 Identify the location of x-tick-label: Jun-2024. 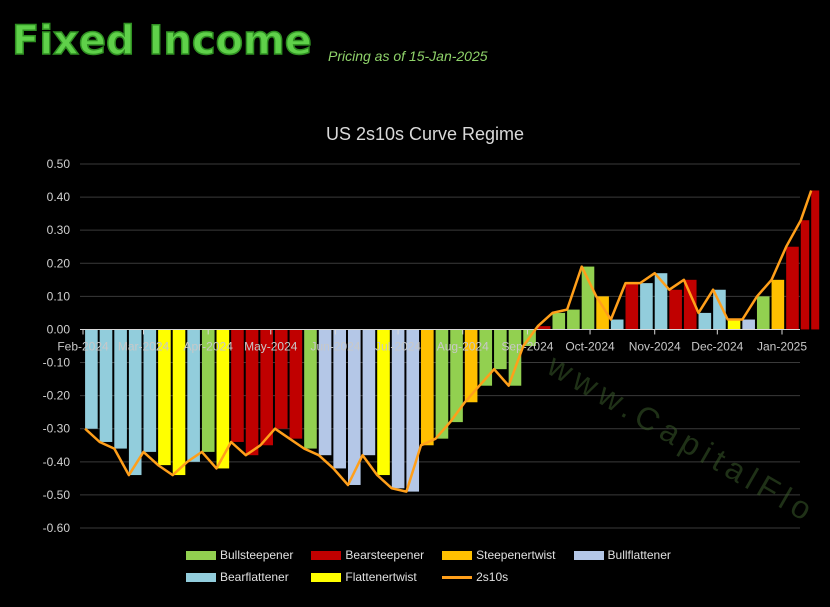
(335, 346).